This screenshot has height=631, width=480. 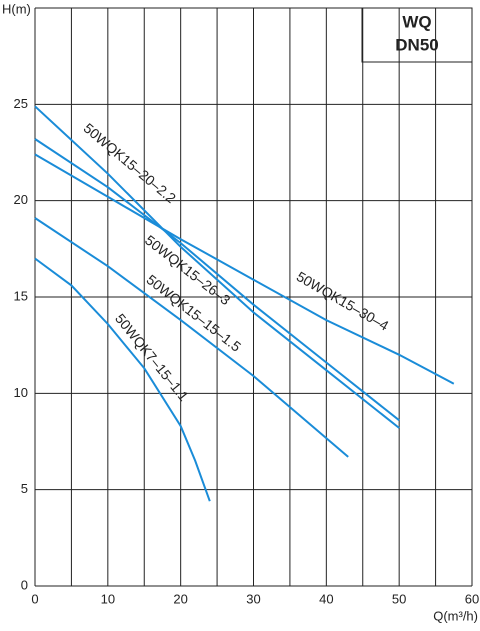 What do you see at coordinates (21, 199) in the screenshot?
I see `y-tick-label: 20` at bounding box center [21, 199].